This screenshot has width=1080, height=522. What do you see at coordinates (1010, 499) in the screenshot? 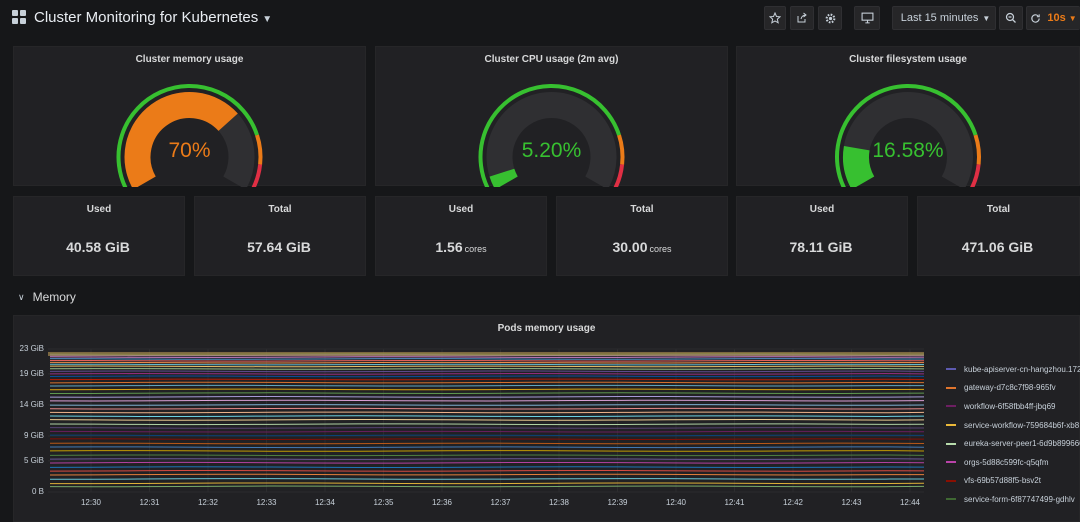
I see `legend-item: service-form-6f87747499-gdhlv` at bounding box center [1010, 499].